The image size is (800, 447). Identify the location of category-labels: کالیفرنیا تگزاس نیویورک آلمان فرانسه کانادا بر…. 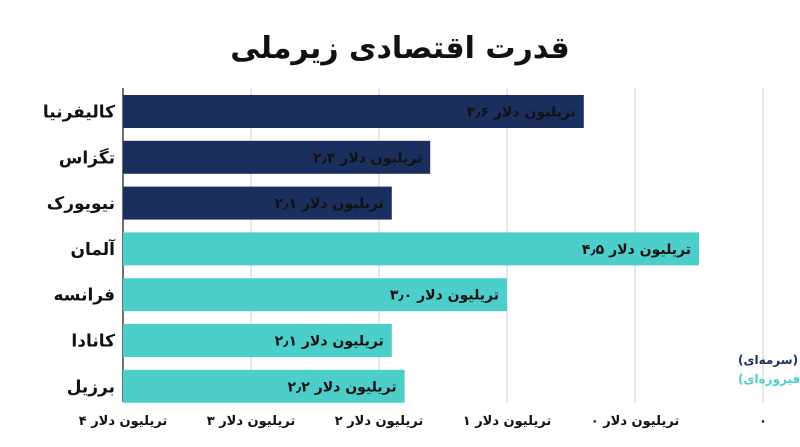
(79, 250).